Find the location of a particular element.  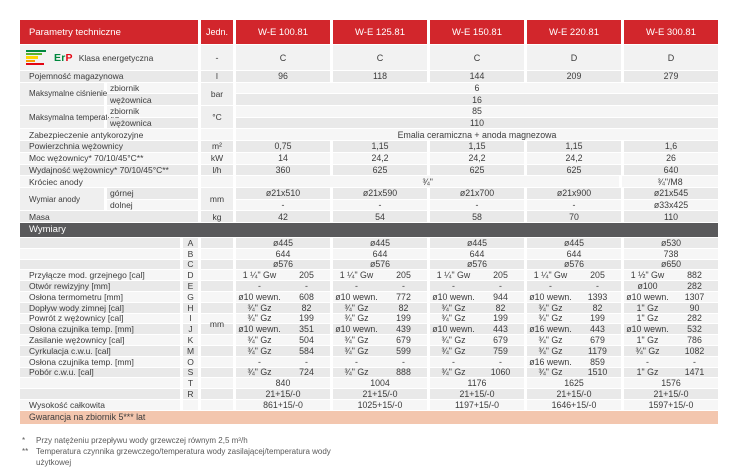

dim-row: Otwór rewizyjny [mm] E - - - - - - - - ø100 282 is located at coordinates (369, 286).